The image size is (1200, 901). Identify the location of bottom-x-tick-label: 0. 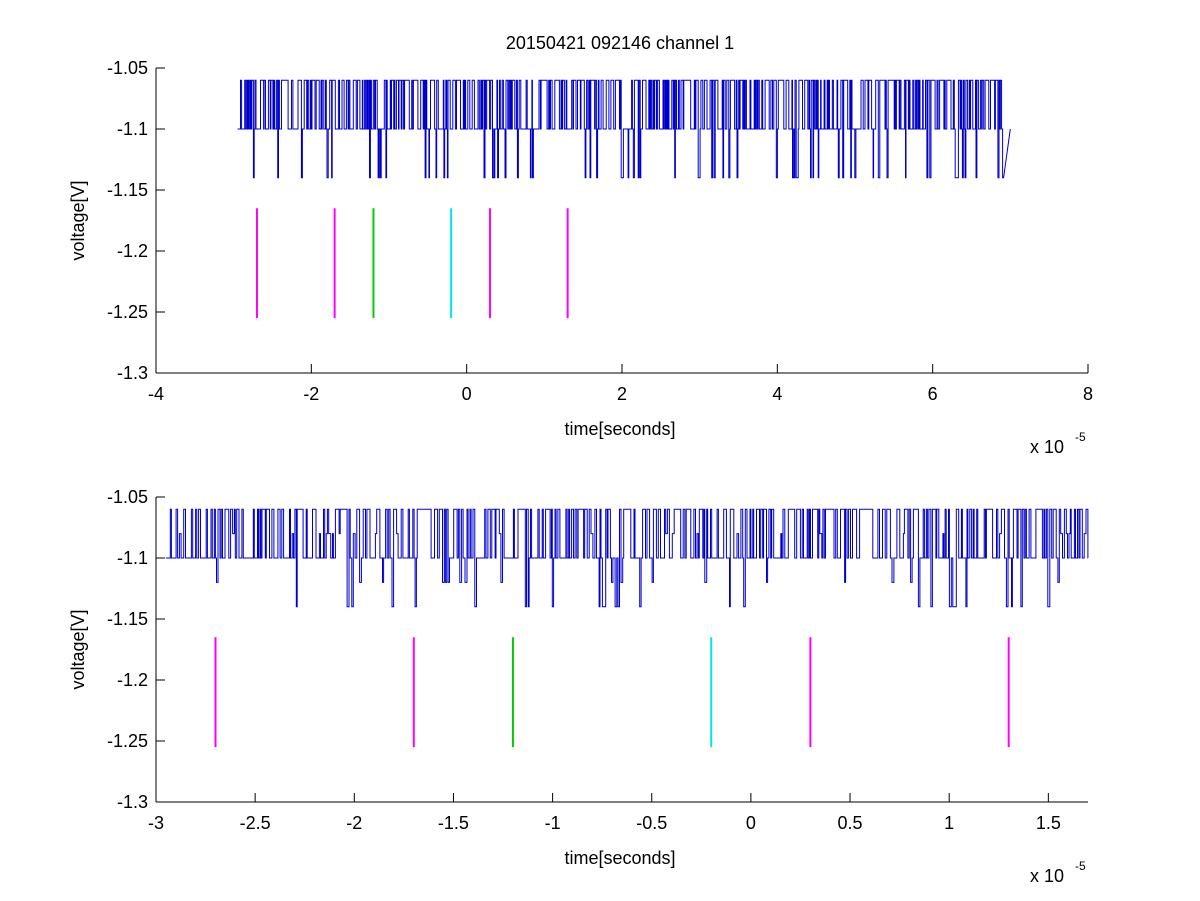
(751, 823).